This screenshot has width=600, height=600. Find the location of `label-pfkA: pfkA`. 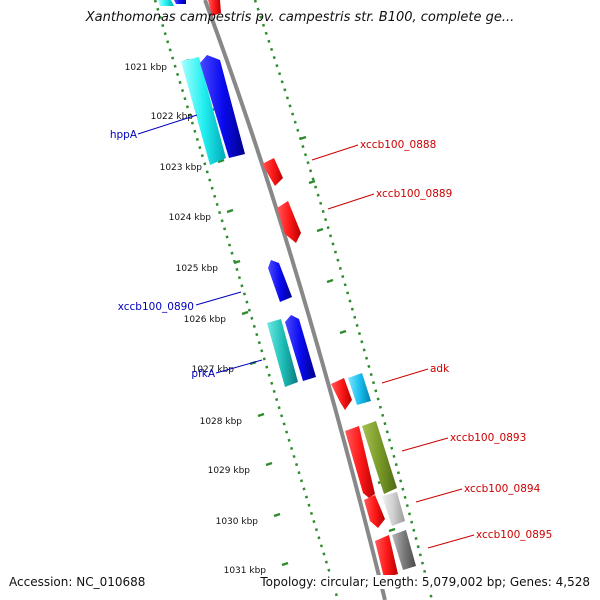

label-pfkA: pfkA is located at coordinates (203, 374).